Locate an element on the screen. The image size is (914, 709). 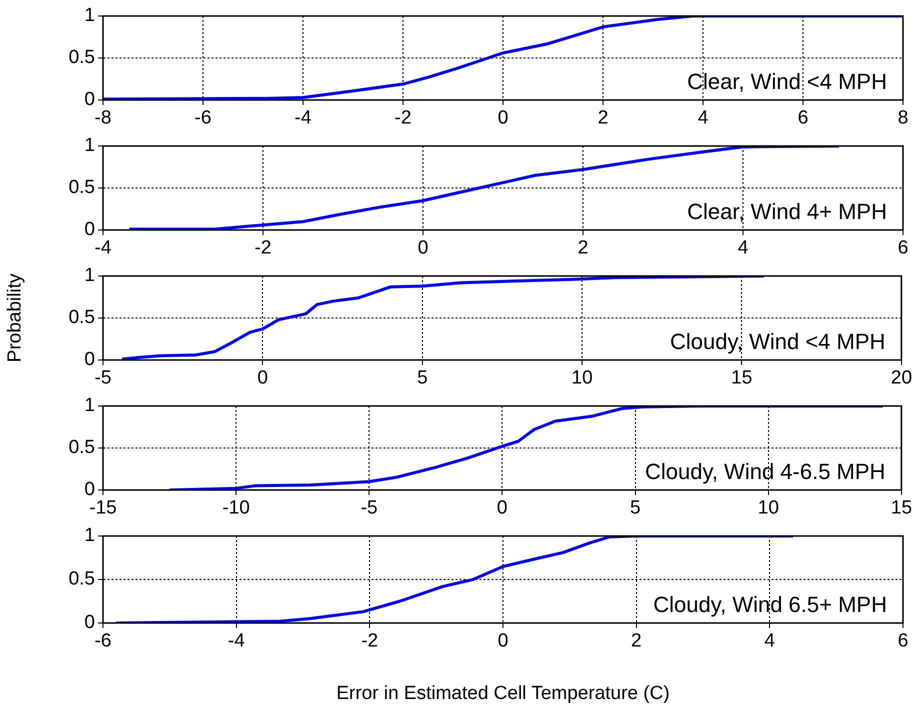
x-tick-label: -8 is located at coordinates (103, 118).